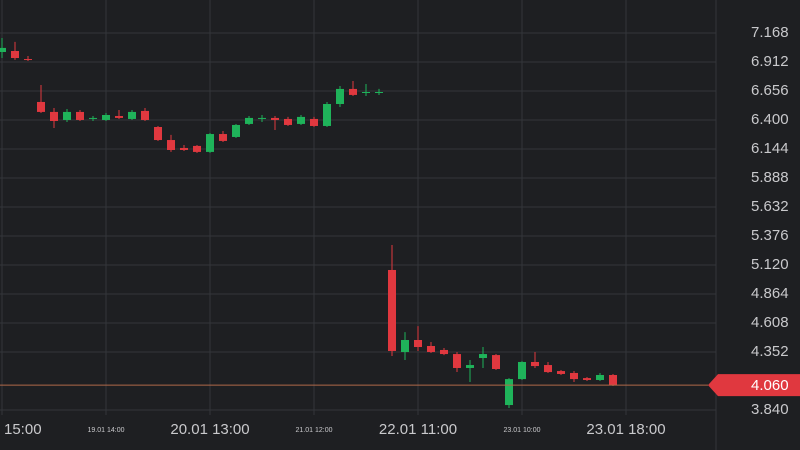 The height and width of the screenshot is (450, 800). What do you see at coordinates (770, 385) in the screenshot?
I see `price-tag-label: 4.060` at bounding box center [770, 385].